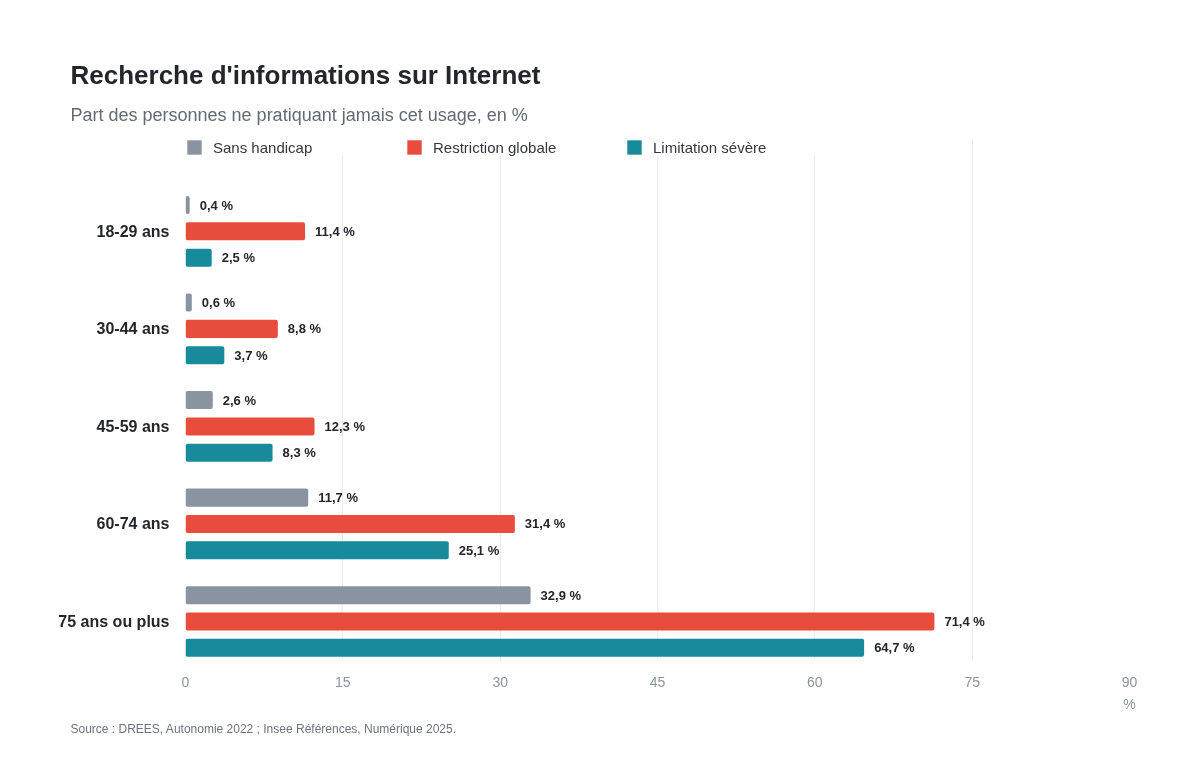 The width and height of the screenshot is (1200, 760). Describe the element at coordinates (895, 648) in the screenshot. I see `data-label: 64,7 %` at that location.